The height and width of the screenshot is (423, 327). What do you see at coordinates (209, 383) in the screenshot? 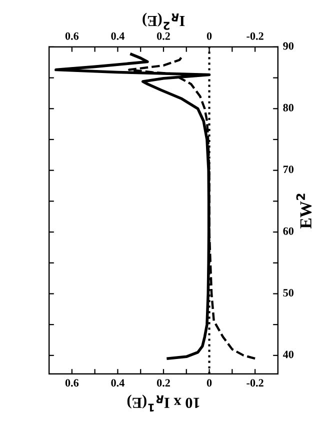
I see `x-tick-label: 0` at bounding box center [209, 383].